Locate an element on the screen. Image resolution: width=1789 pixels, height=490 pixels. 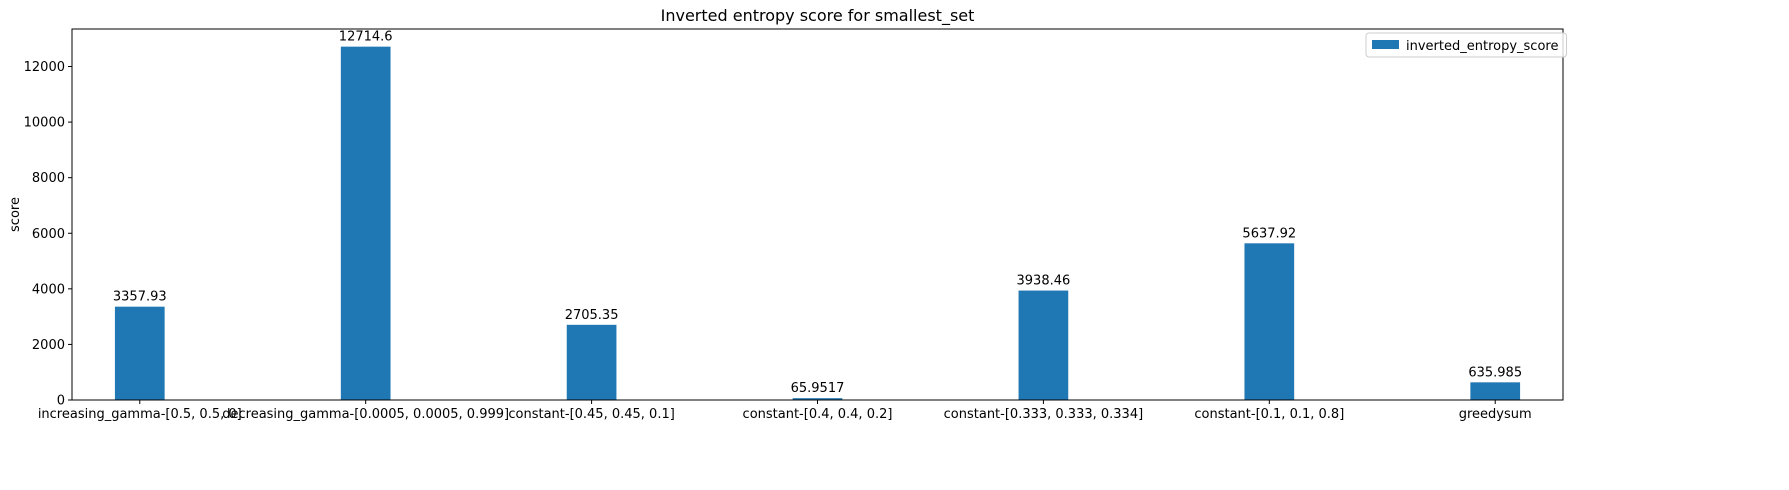
y-tick-label: 10000 is located at coordinates (44, 123).